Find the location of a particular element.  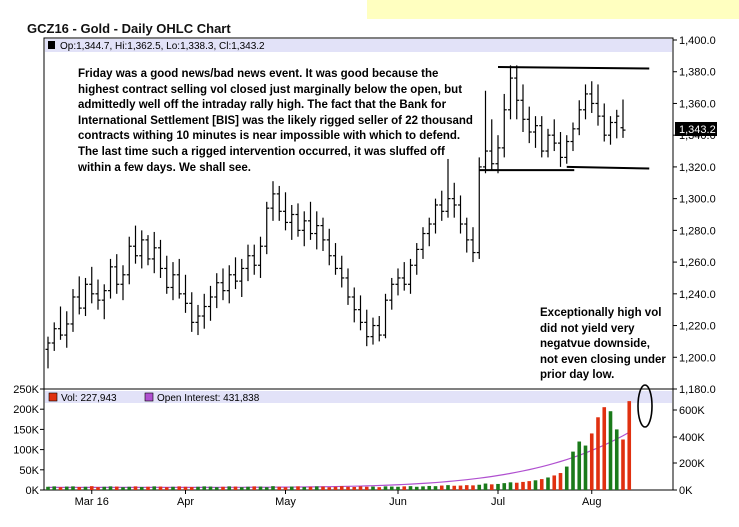

vol-tick-label: 0K is located at coordinates (33, 491).